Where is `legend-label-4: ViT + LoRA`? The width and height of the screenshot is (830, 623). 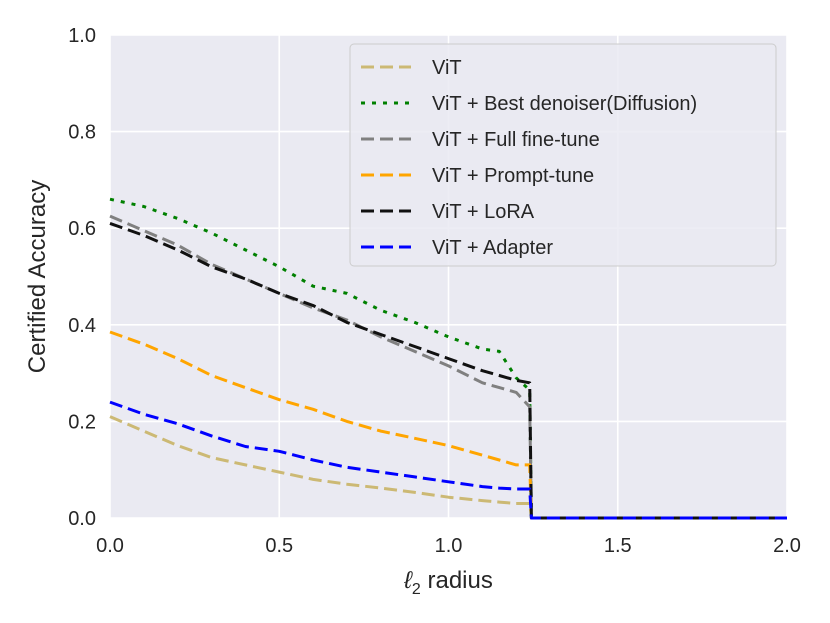 legend-label-4: ViT + LoRA is located at coordinates (483, 212).